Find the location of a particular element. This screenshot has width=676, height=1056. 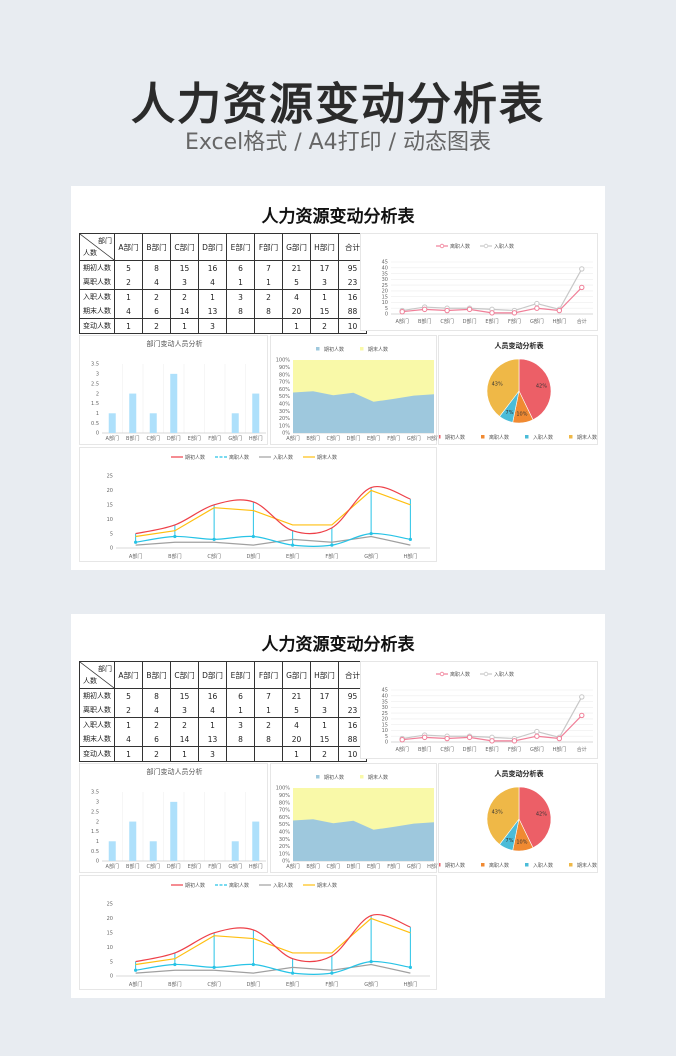

legend-marker-icon is located at coordinates (442, 246).